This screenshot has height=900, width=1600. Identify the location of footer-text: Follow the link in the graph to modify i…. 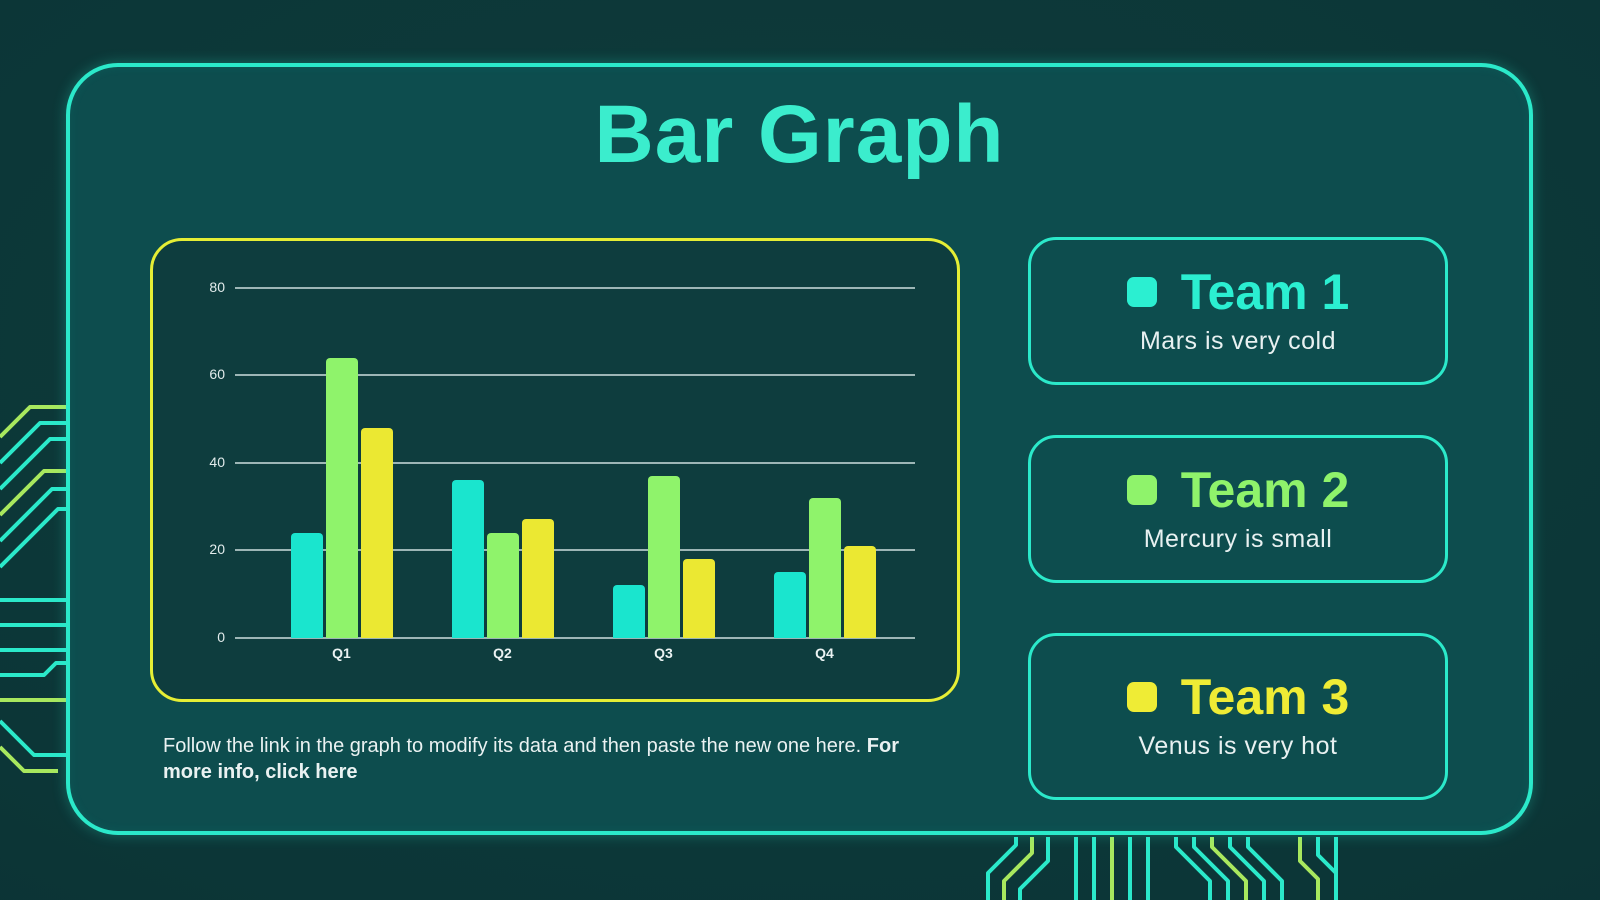
(512, 746).